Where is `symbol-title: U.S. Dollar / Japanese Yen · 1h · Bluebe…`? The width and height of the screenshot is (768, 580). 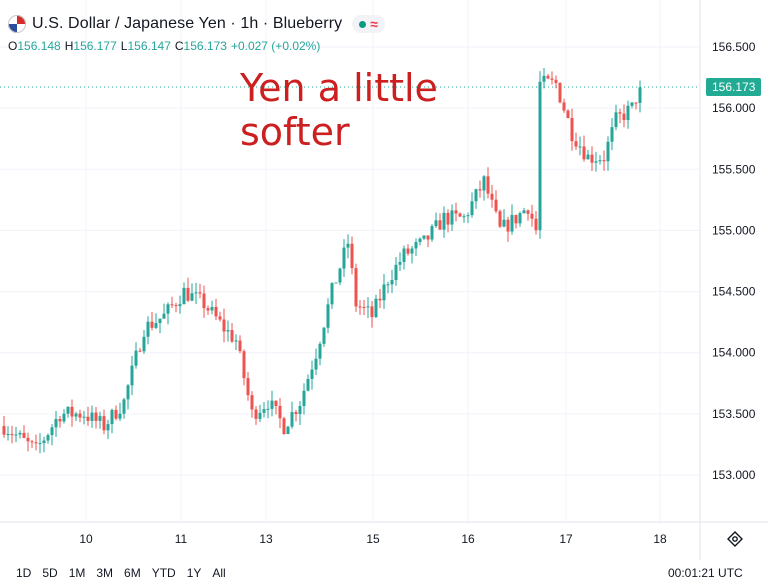 symbol-title: U.S. Dollar / Japanese Yen · 1h · Bluebe… is located at coordinates (187, 23).